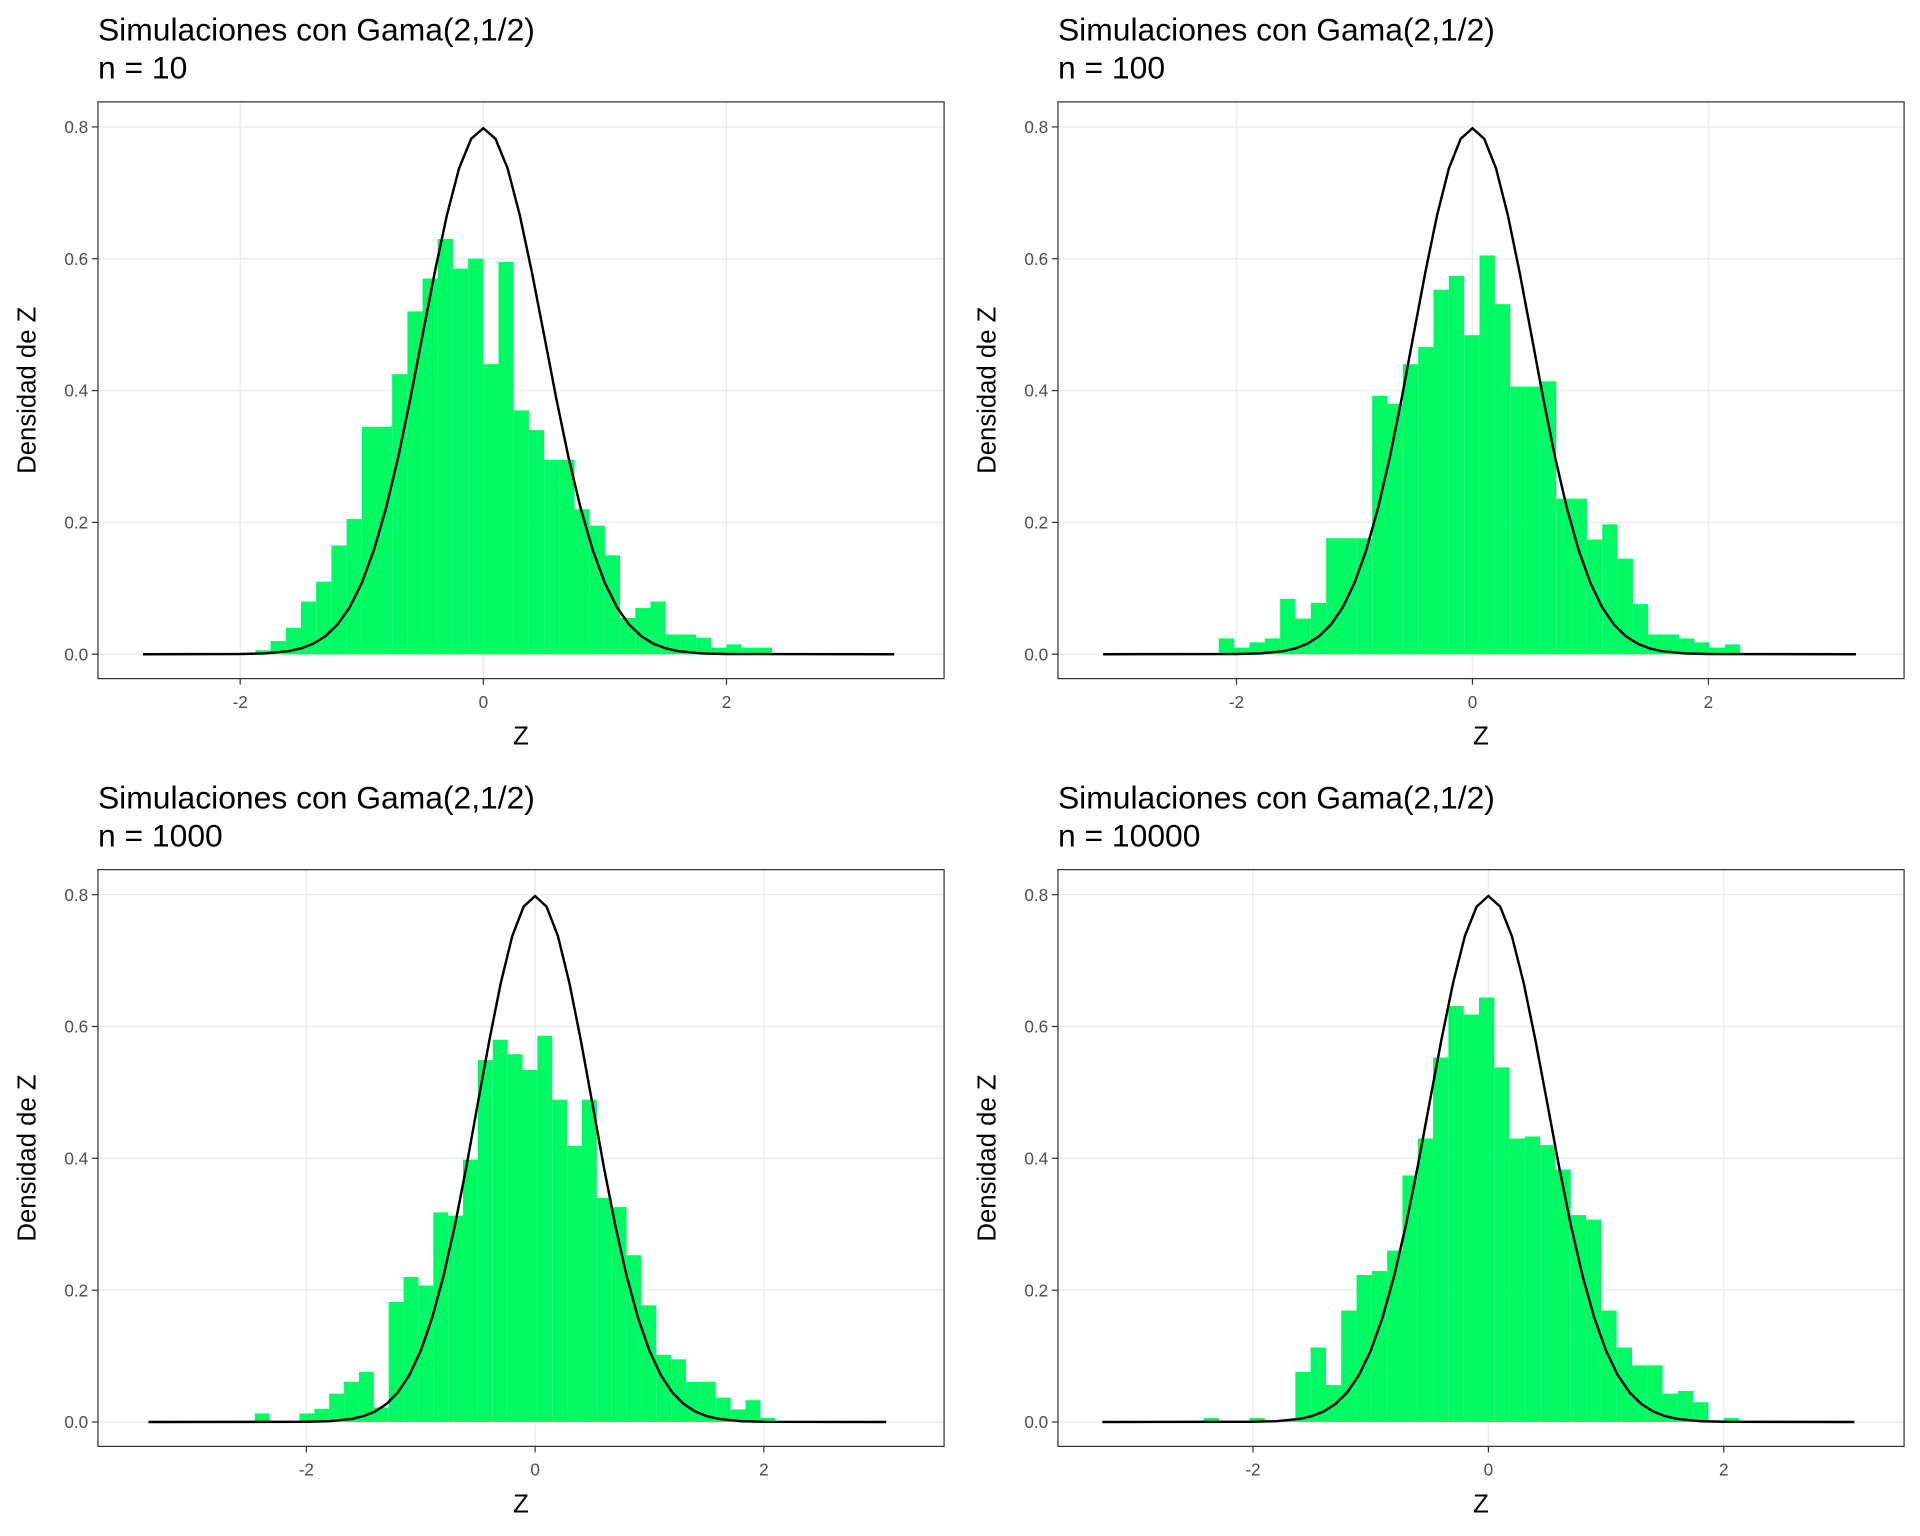 The width and height of the screenshot is (1920, 1536). What do you see at coordinates (142, 68) in the screenshot?
I see `chart-subtitle: n = 10` at bounding box center [142, 68].